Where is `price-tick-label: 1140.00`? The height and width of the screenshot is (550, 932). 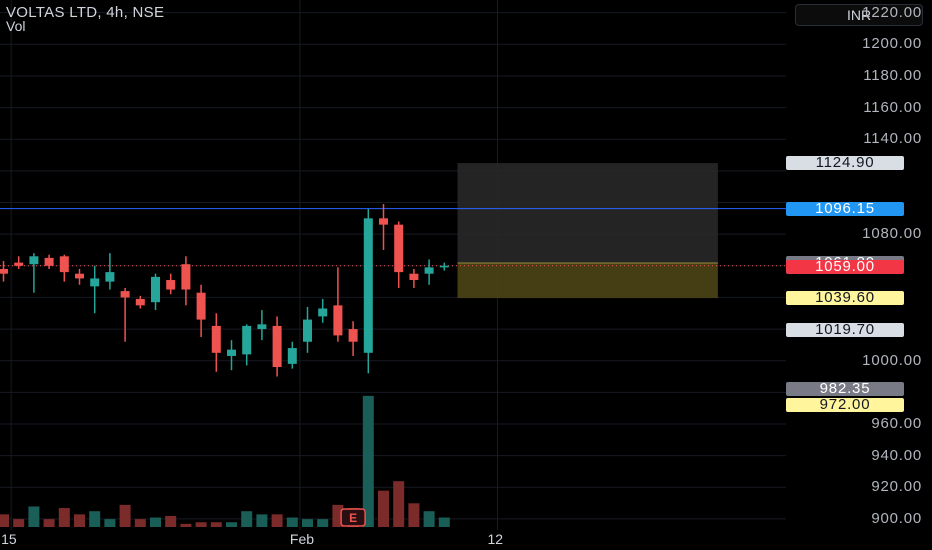
price-tick-label: 1140.00 is located at coordinates (892, 139).